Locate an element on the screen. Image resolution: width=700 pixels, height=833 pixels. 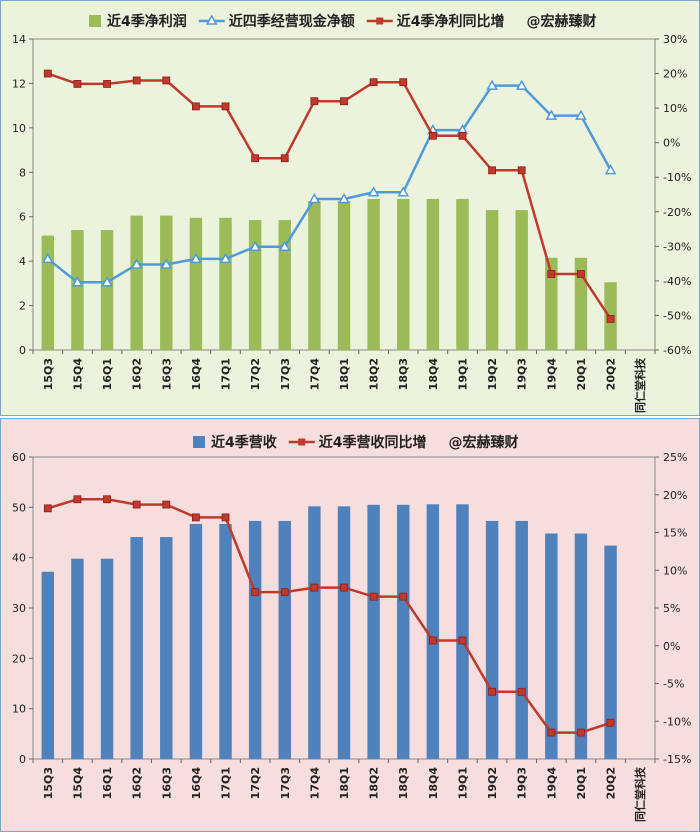
y2-tick-label: -10% is located at coordinates (677, 177).